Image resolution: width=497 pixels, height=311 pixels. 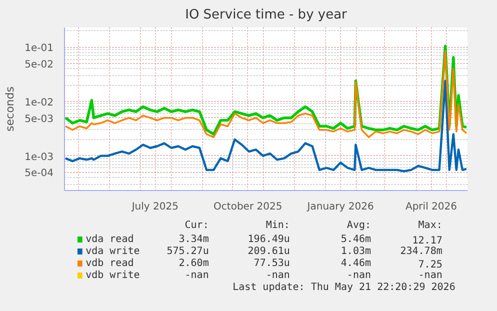 What do you see at coordinates (113, 275) in the screenshot?
I see `legend-label: vdb write` at bounding box center [113, 275].